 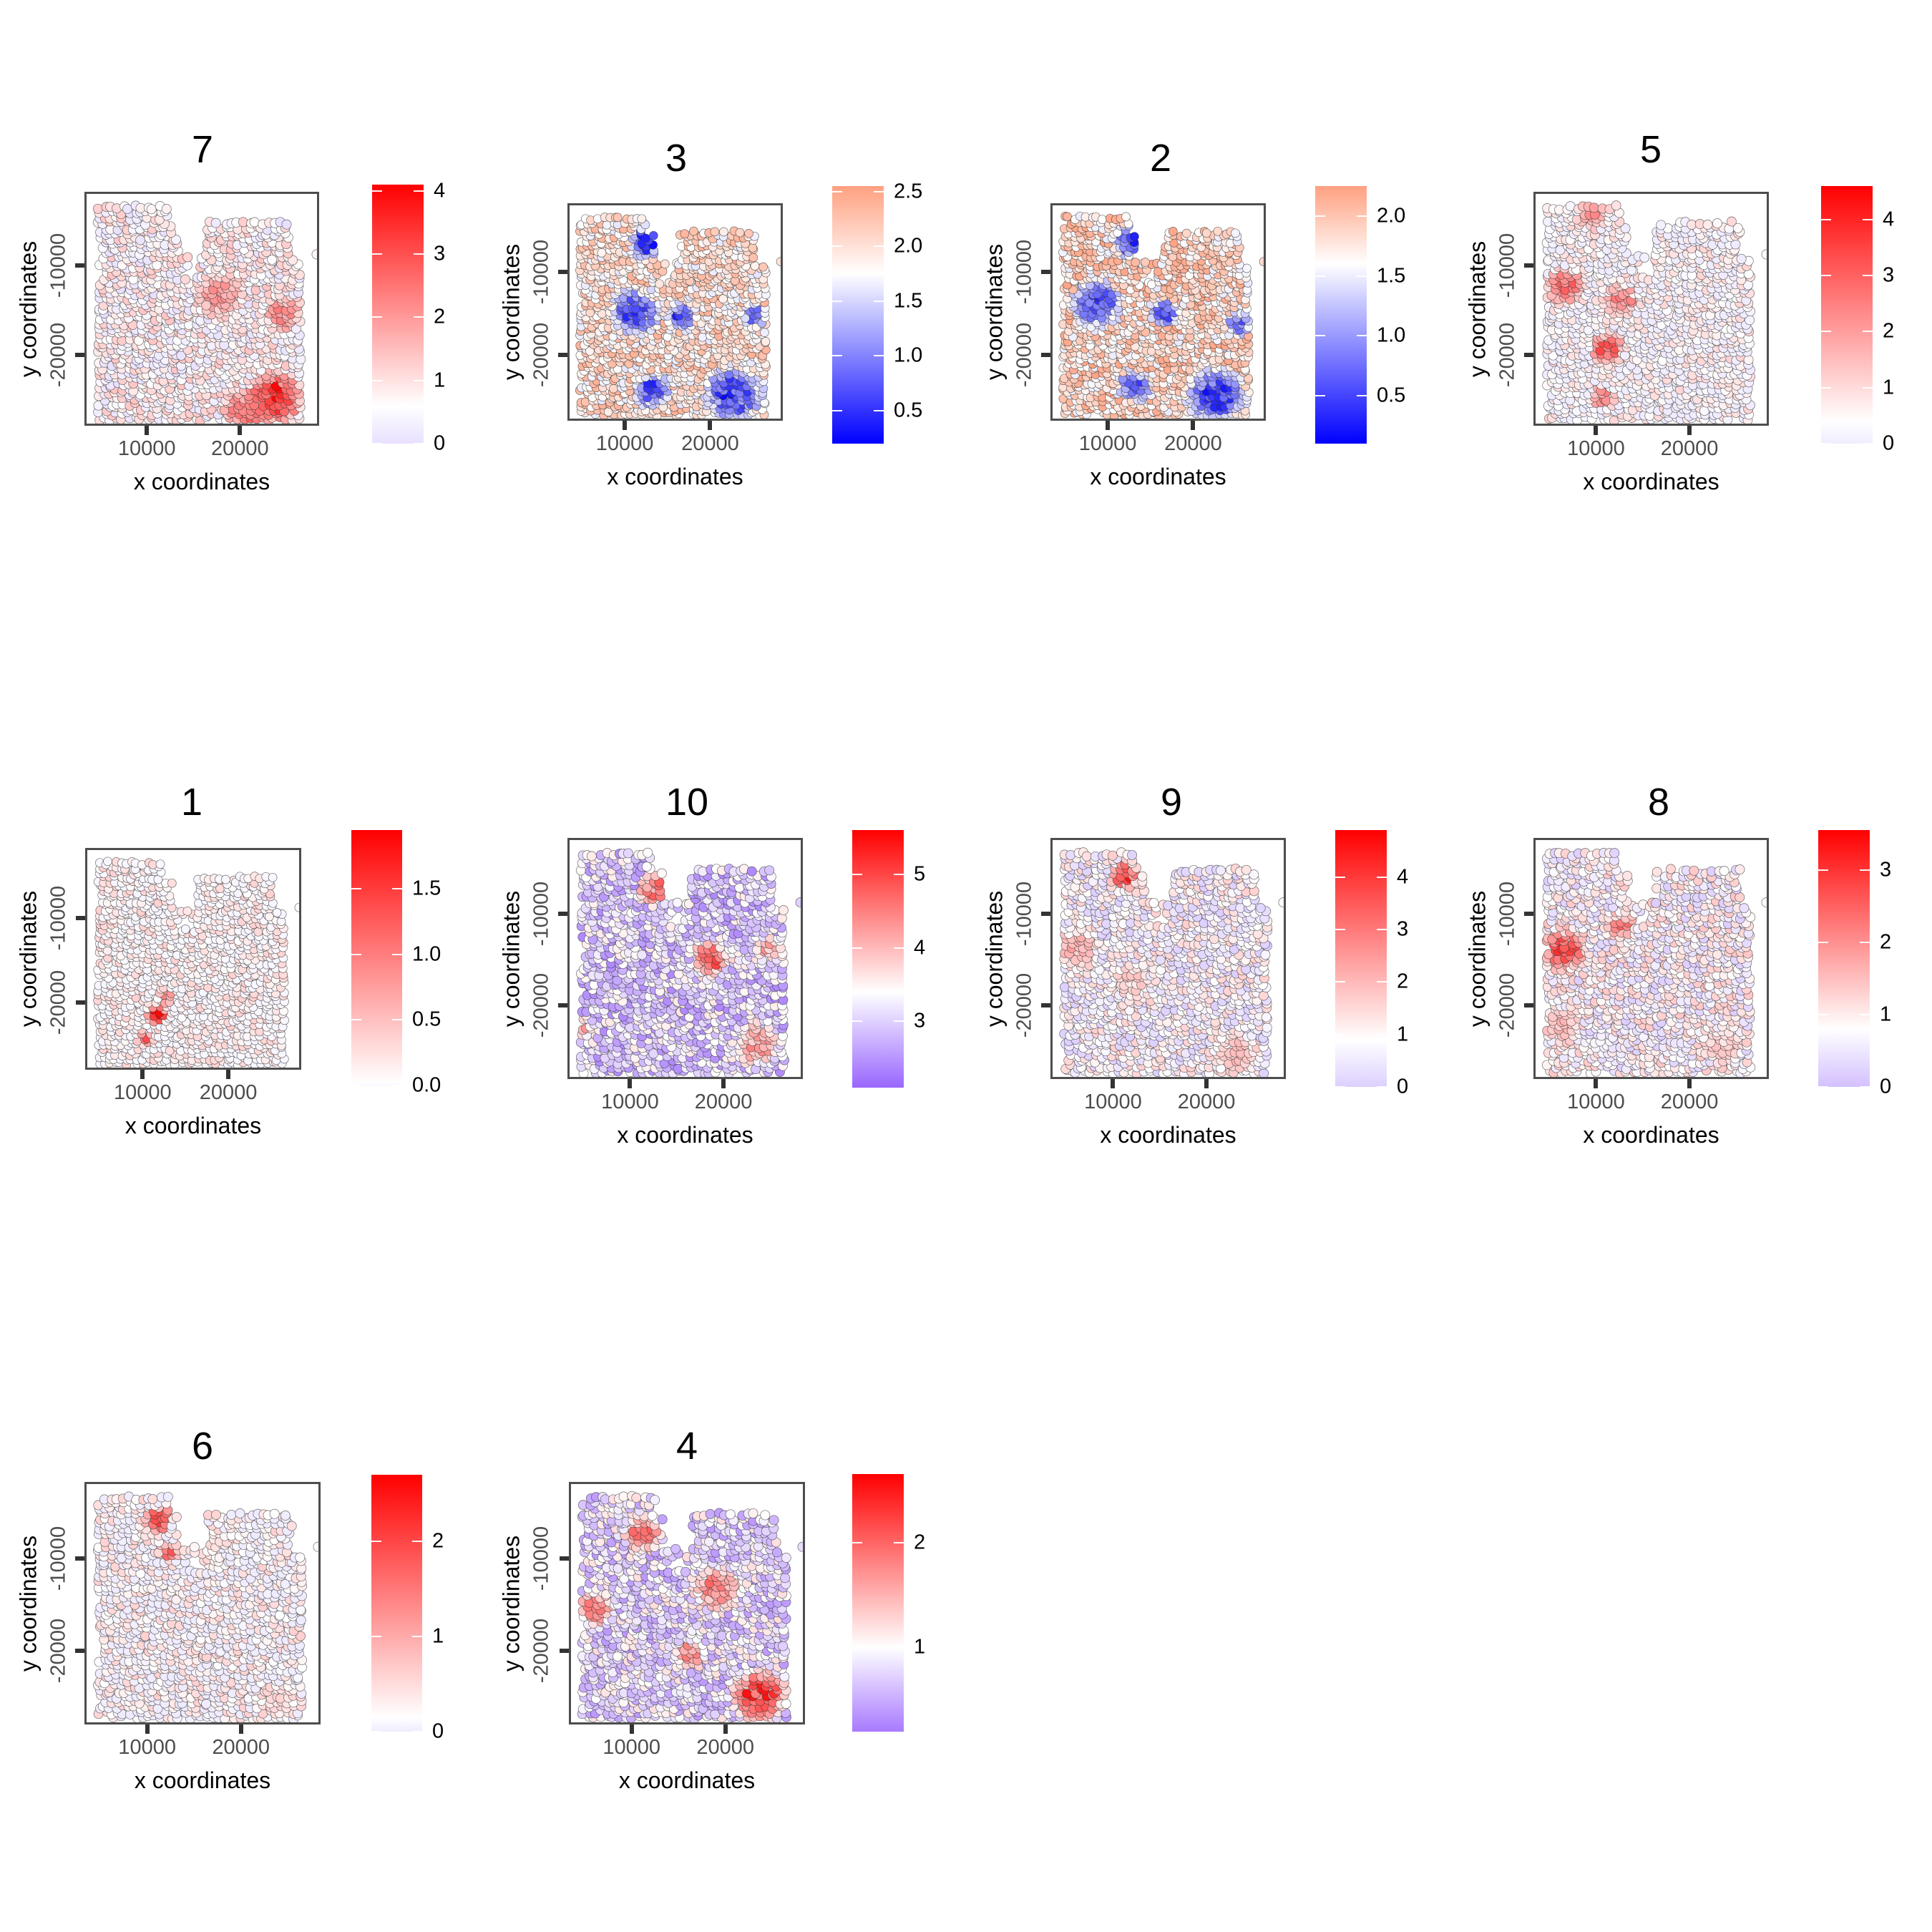 What do you see at coordinates (541, 354) in the screenshot?
I see `y-tick-label: -20000` at bounding box center [541, 354].